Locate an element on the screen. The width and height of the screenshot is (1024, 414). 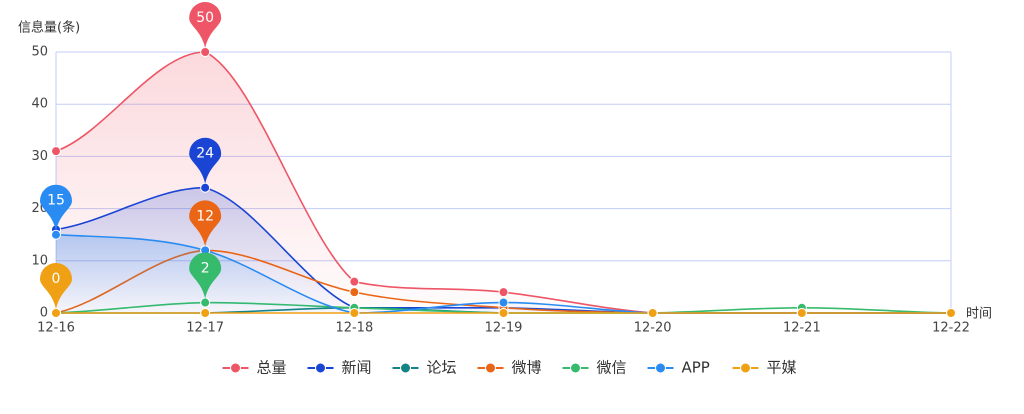
y-tick-label: 0 is located at coordinates (44, 313).